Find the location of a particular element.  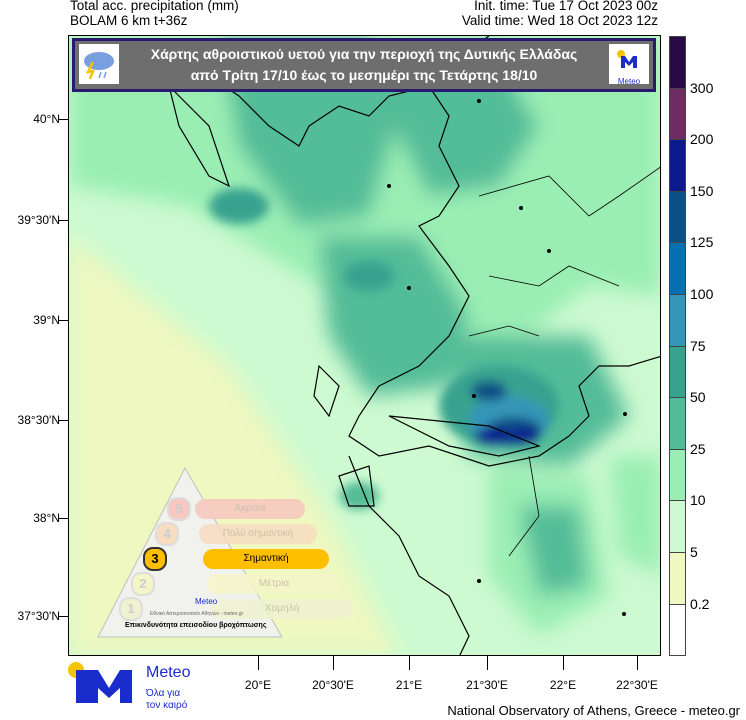

lon-tick-label: 20°E is located at coordinates (258, 685).